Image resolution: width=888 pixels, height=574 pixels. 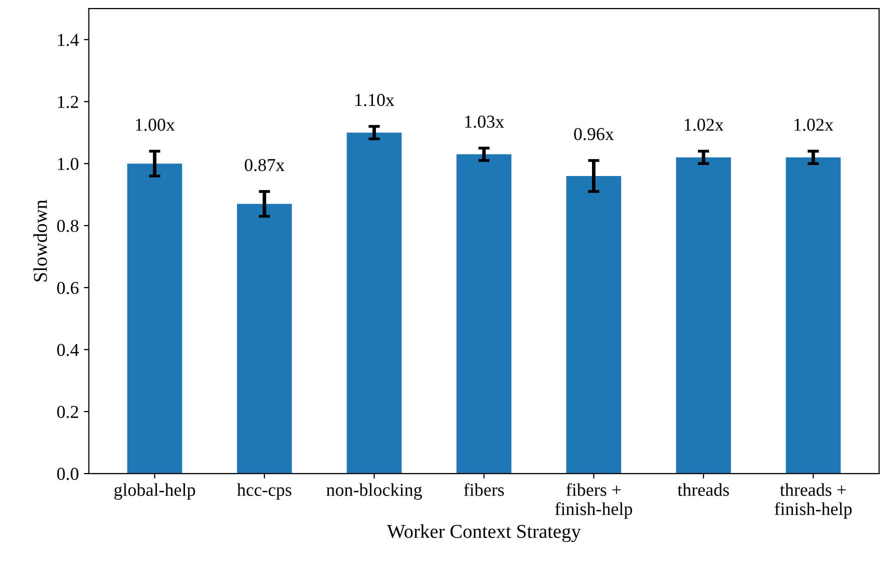 I want to click on x-tick-label: global-help, so click(x=155, y=491).